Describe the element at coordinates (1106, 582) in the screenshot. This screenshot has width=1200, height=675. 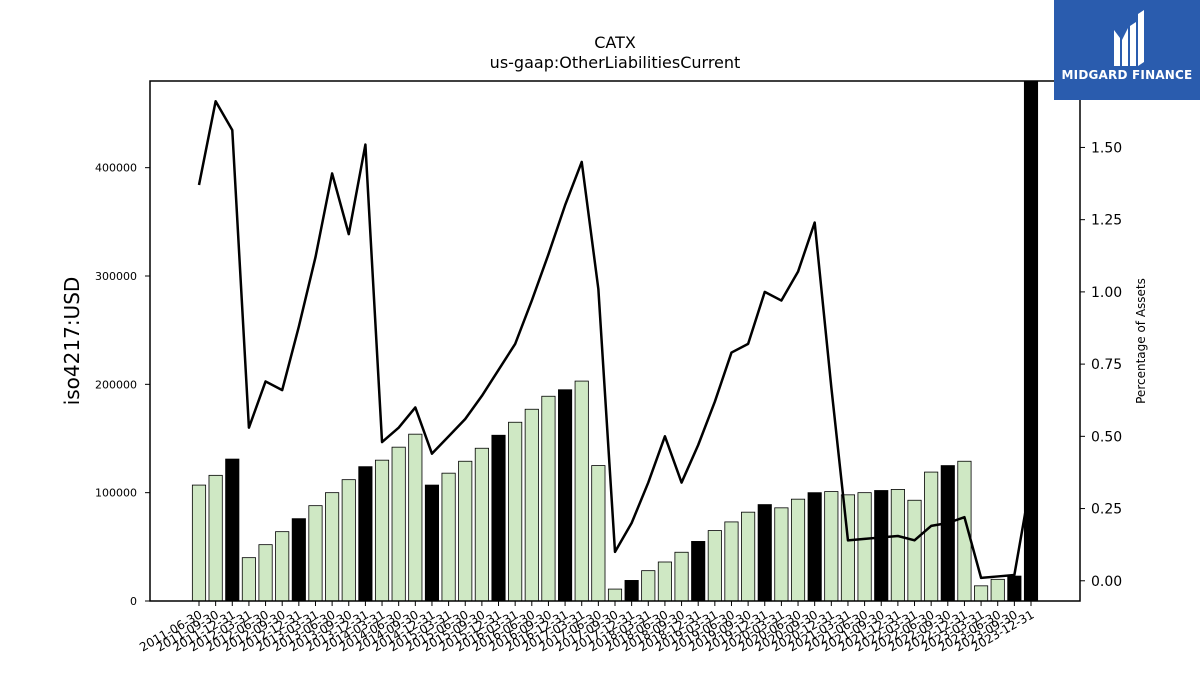
I see `right-tick-label: 0.00` at that location.